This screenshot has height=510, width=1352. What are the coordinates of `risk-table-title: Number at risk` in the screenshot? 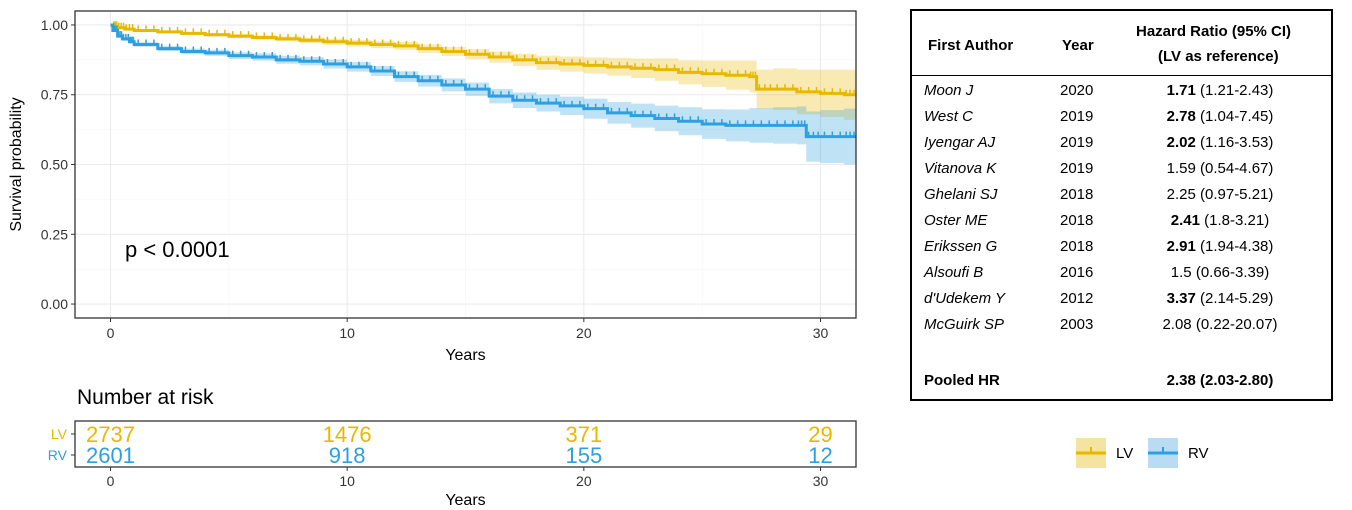 It's located at (145, 397).